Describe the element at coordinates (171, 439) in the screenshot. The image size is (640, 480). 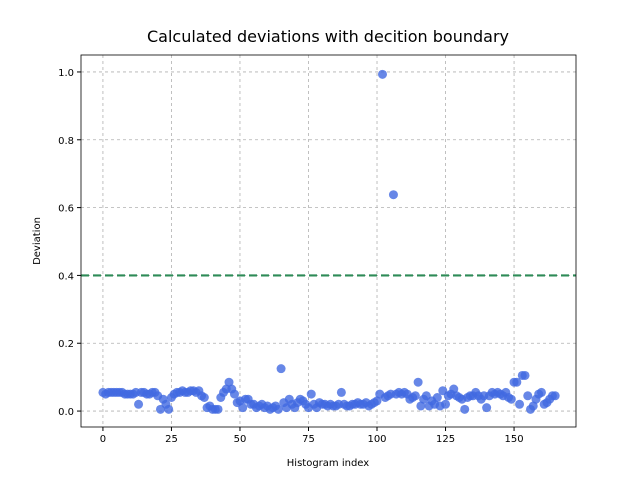
I see `x-tick-label: 25` at that location.